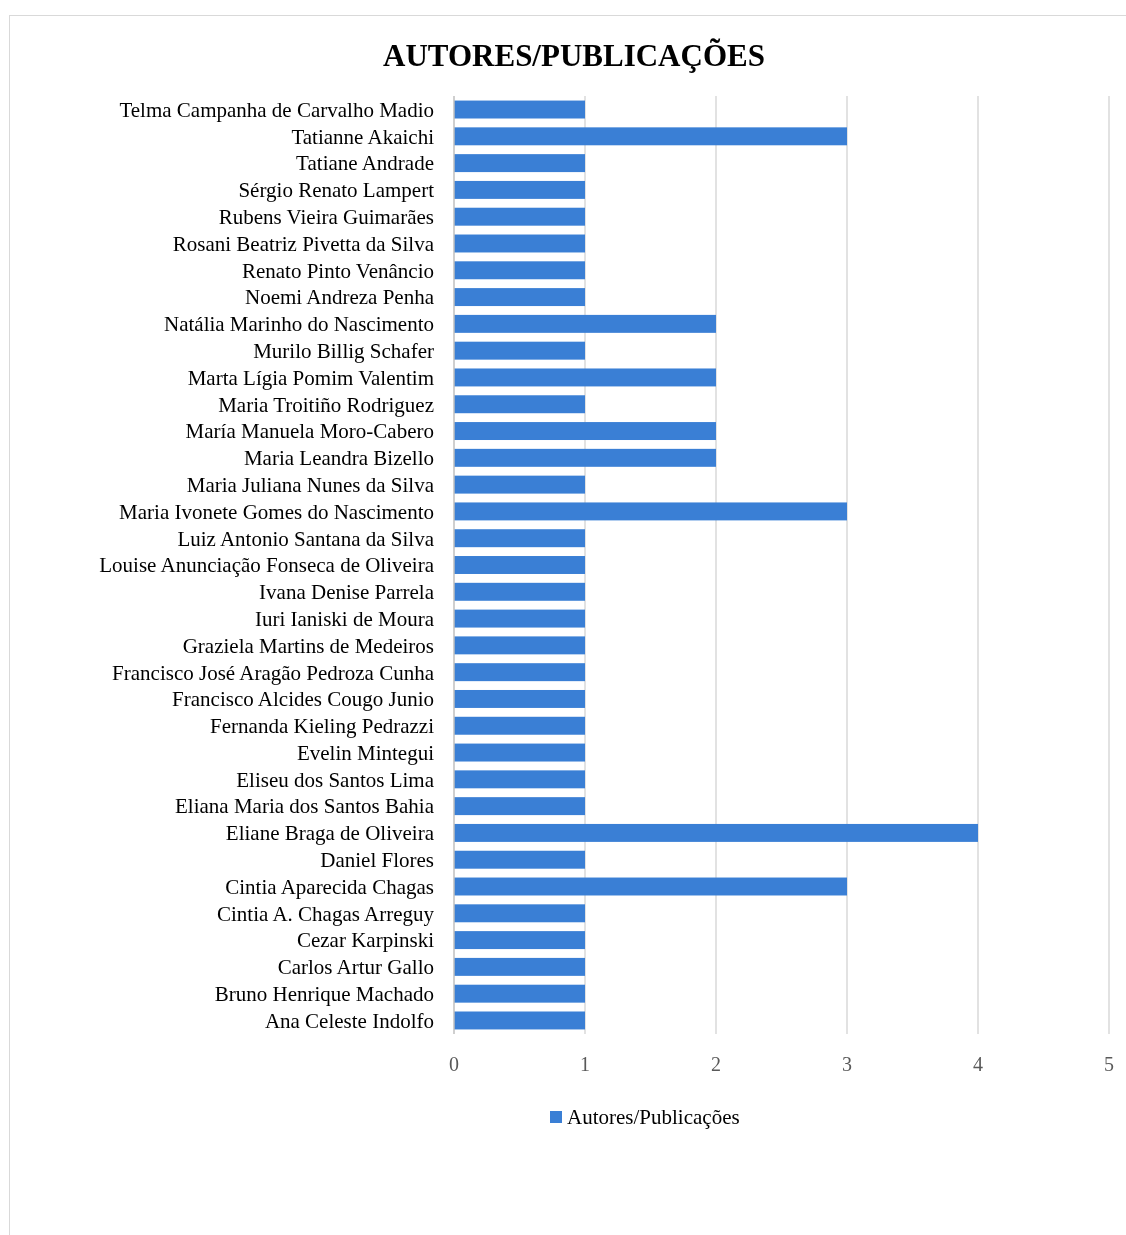 The image size is (1126, 1235). Describe the element at coordinates (716, 1064) in the screenshot. I see `x-tick-label: 2` at that location.